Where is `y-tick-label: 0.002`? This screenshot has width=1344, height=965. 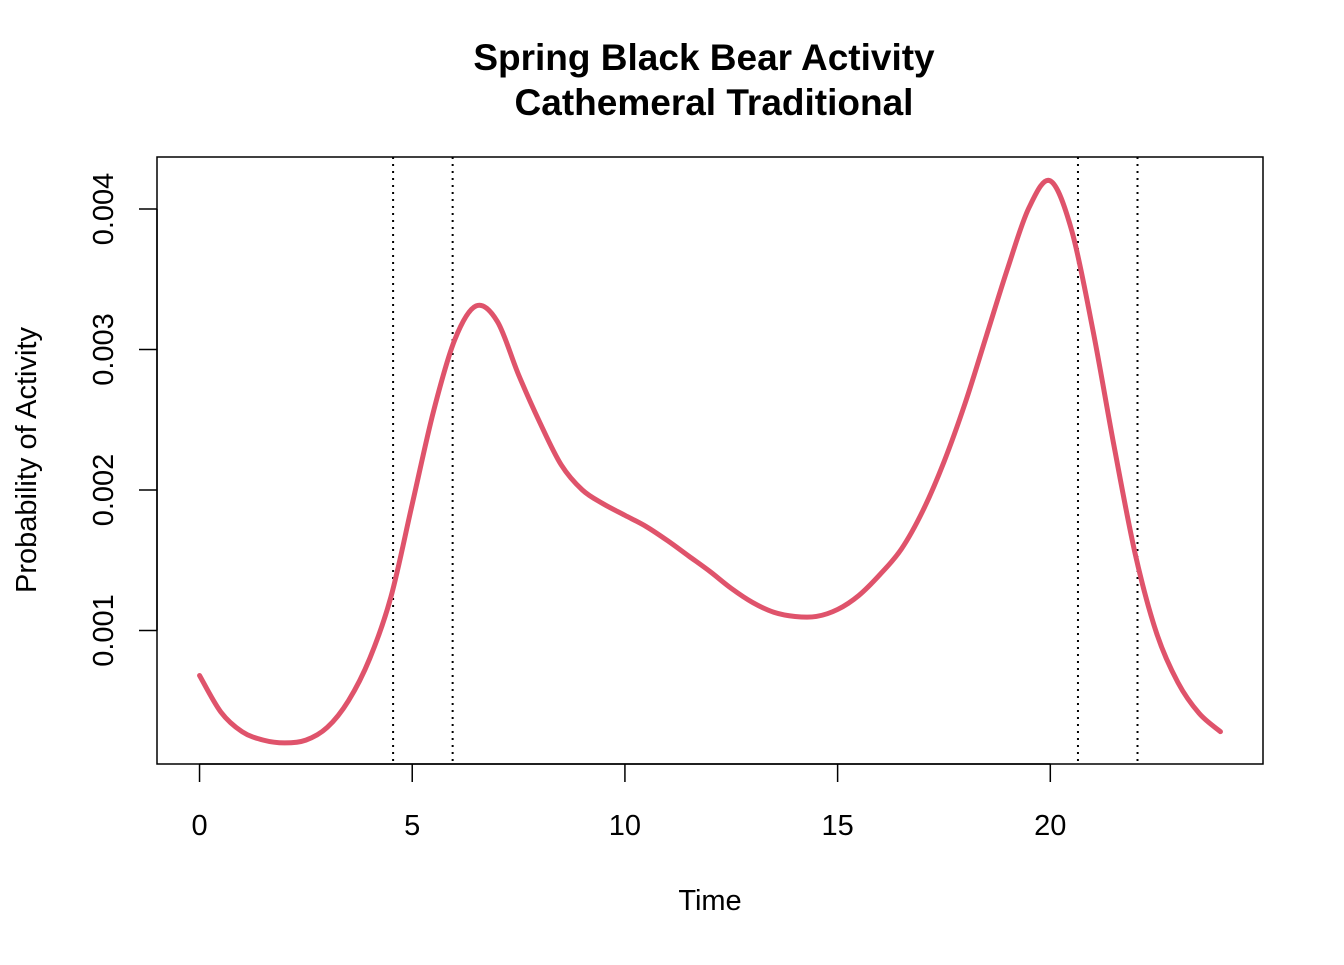
y-tick-label: 0.002 is located at coordinates (104, 490).